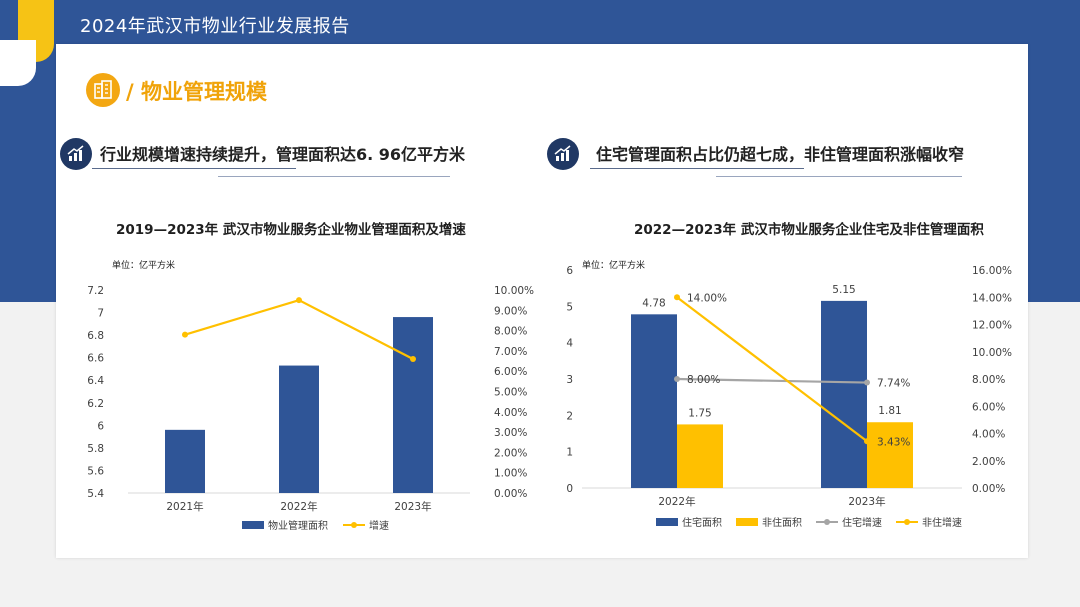 This screenshot has height=607, width=1080. I want to click on y-tick-label: 5.6, so click(95, 471).